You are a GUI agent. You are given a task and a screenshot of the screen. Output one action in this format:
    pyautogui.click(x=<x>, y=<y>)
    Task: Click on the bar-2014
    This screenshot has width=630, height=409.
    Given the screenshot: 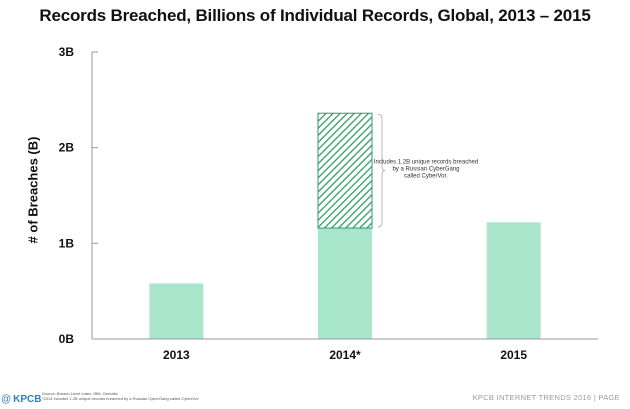 What is the action you would take?
    pyautogui.click(x=345, y=283)
    